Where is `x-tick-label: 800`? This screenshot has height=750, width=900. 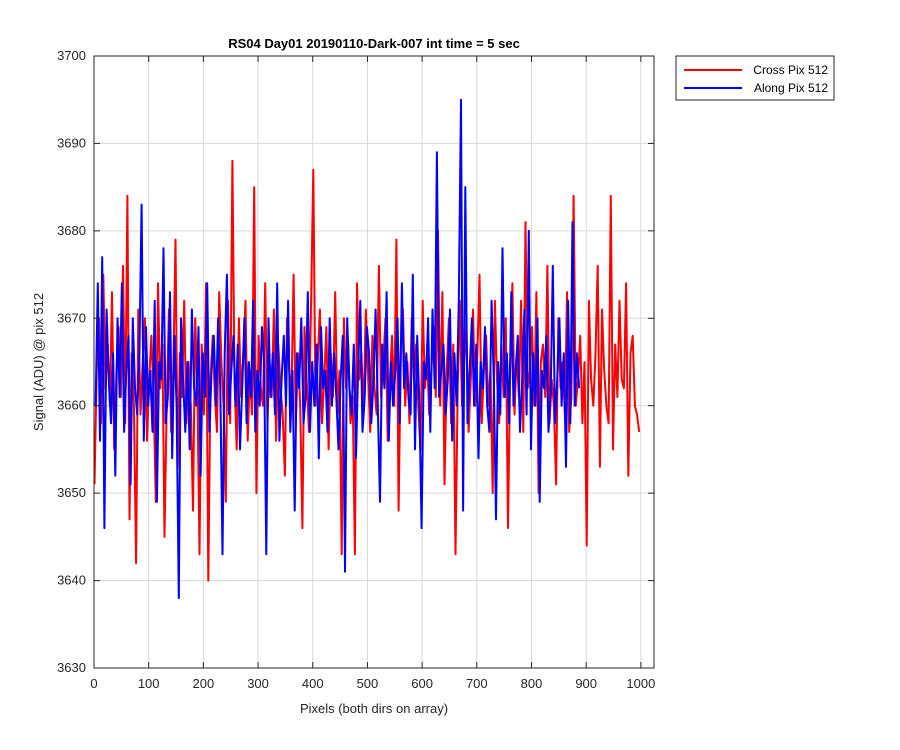 x-tick-label: 800 is located at coordinates (532, 683).